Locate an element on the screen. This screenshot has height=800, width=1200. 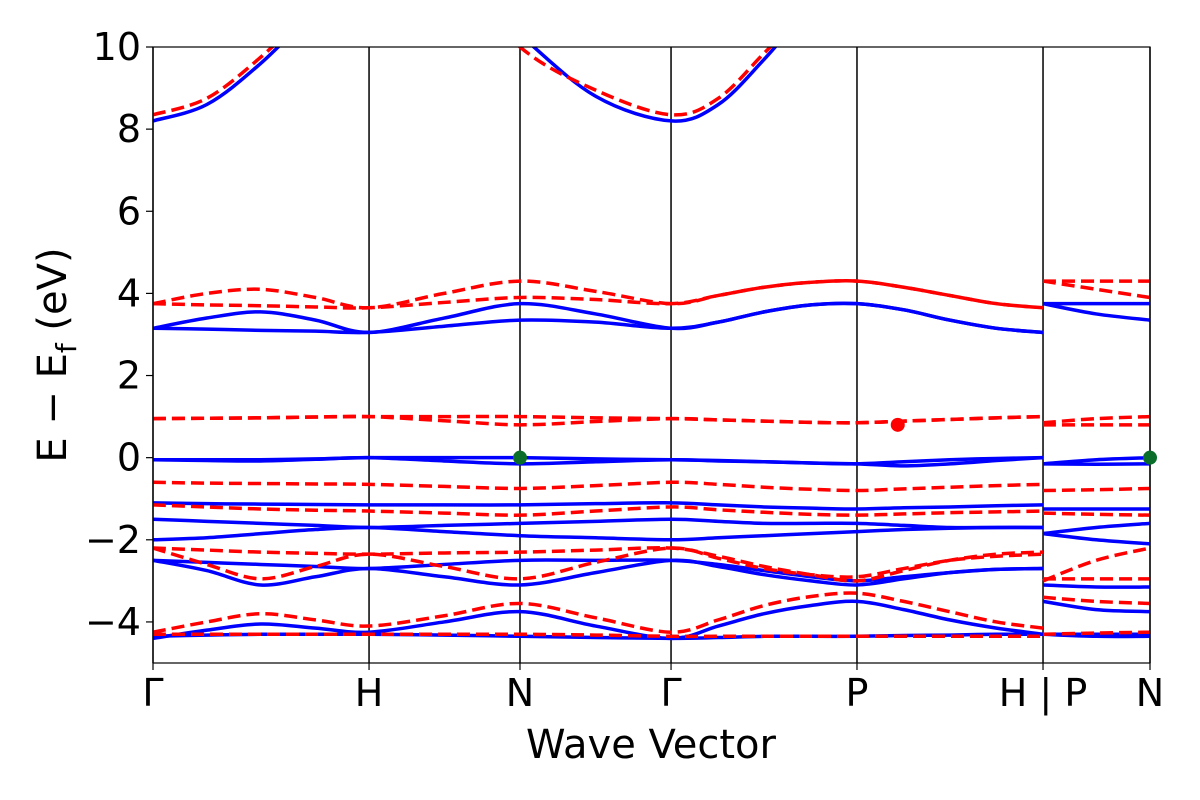
y-tick-label: 0 is located at coordinates (129, 458).